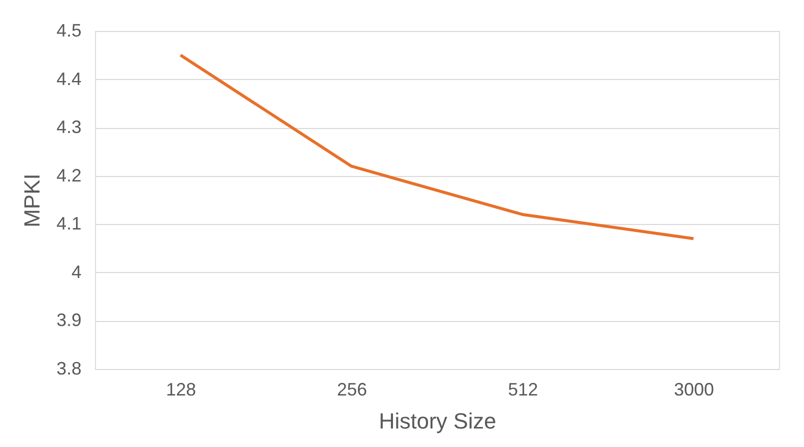 This screenshot has height=447, width=804. Describe the element at coordinates (352, 390) in the screenshot. I see `x-tick-label: 256` at that location.